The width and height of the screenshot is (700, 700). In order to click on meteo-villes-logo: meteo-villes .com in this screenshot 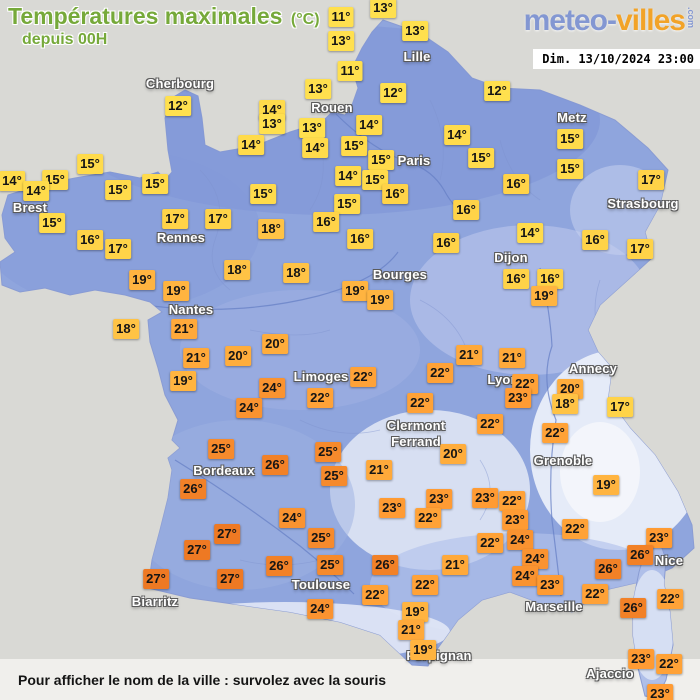, I will do `click(610, 21)`.